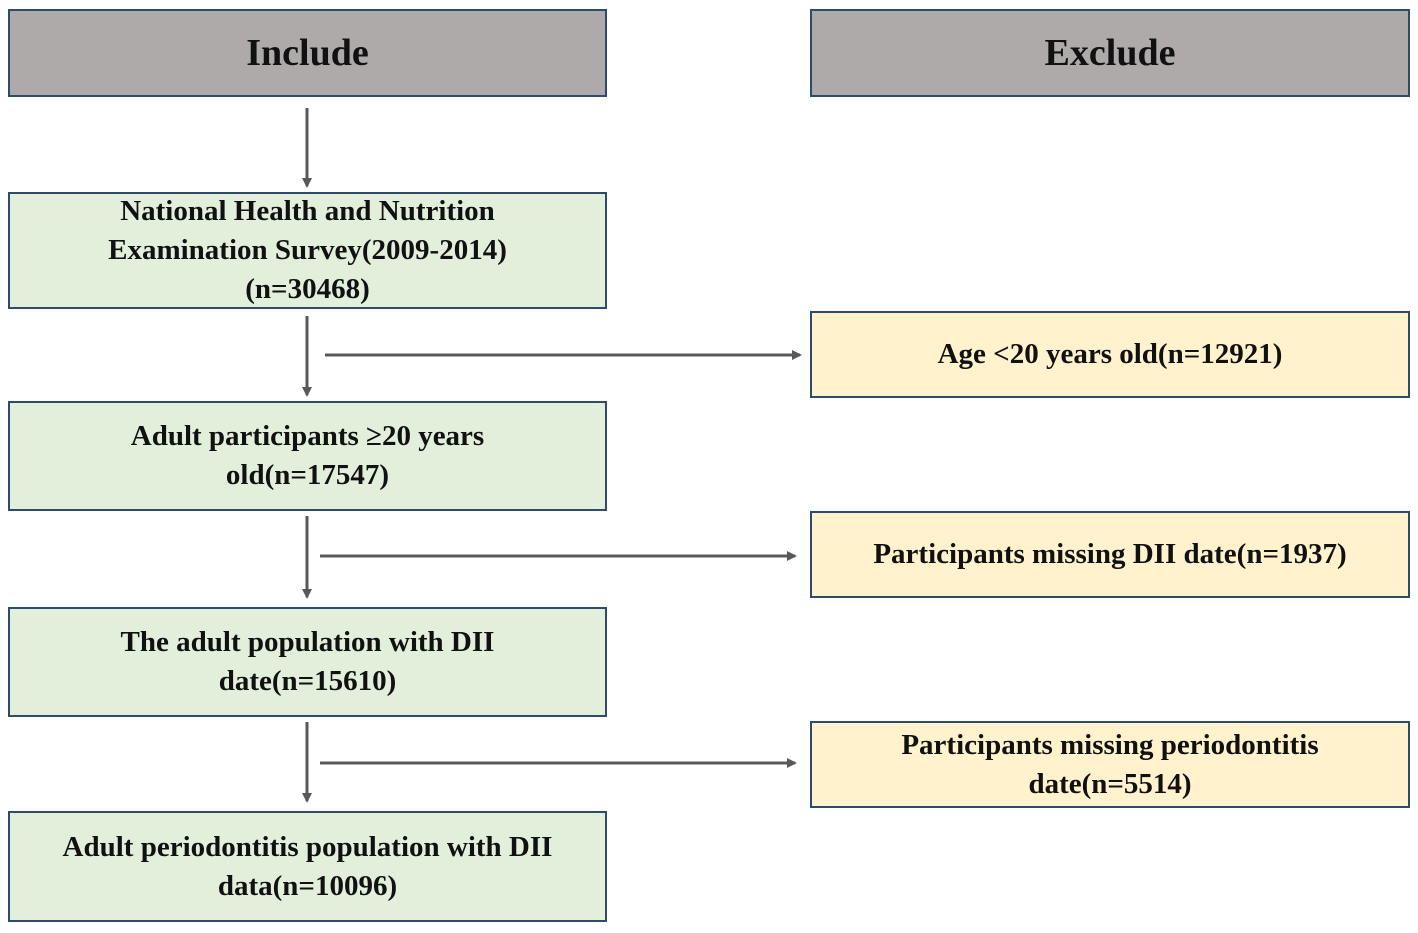  Describe the element at coordinates (307, 289) in the screenshot. I see `include-step-1-line-3: (n=30468)` at that location.